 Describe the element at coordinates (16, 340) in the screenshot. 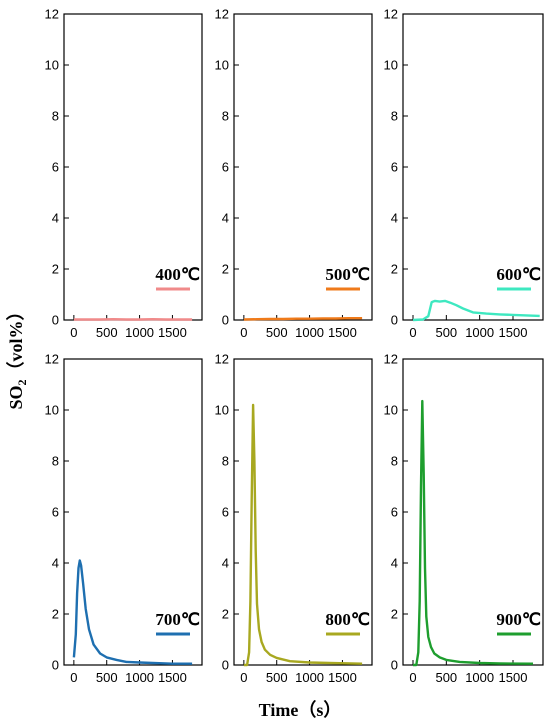

I see `y-axis-title-unit: （vol%）` at that location.